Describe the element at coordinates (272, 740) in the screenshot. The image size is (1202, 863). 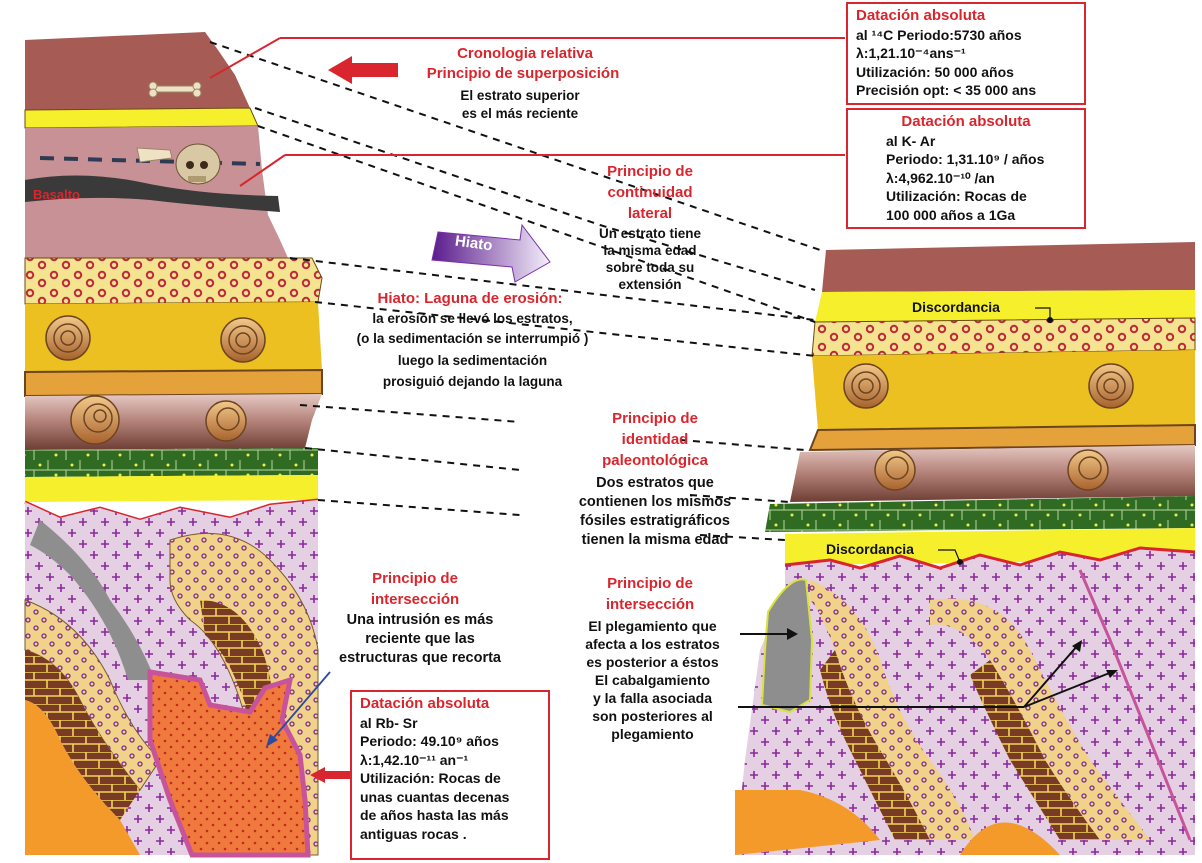
I see `intrusion-pointer-head` at that location.